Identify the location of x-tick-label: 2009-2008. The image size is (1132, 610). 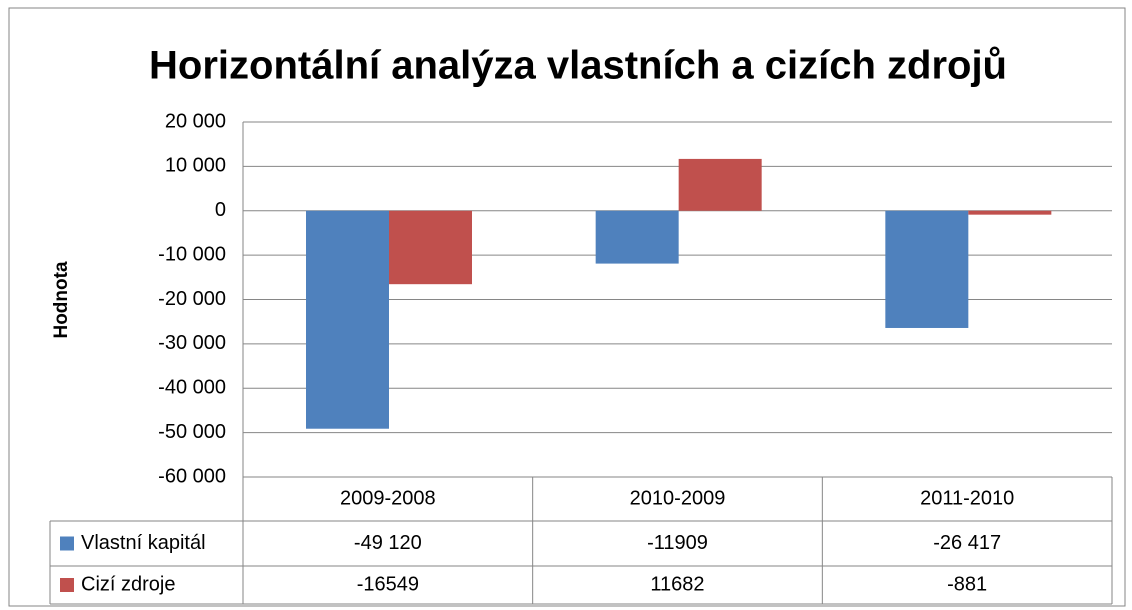
(388, 498).